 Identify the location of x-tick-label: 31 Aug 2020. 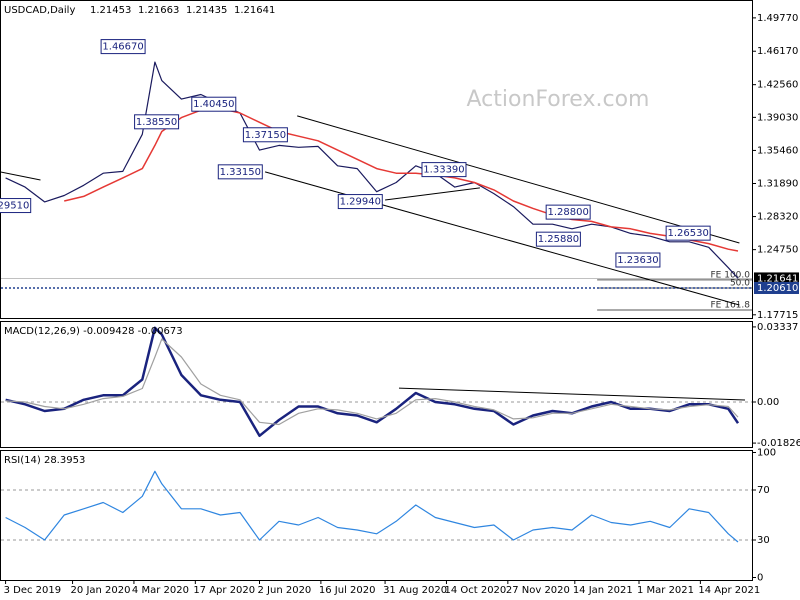
(415, 590).